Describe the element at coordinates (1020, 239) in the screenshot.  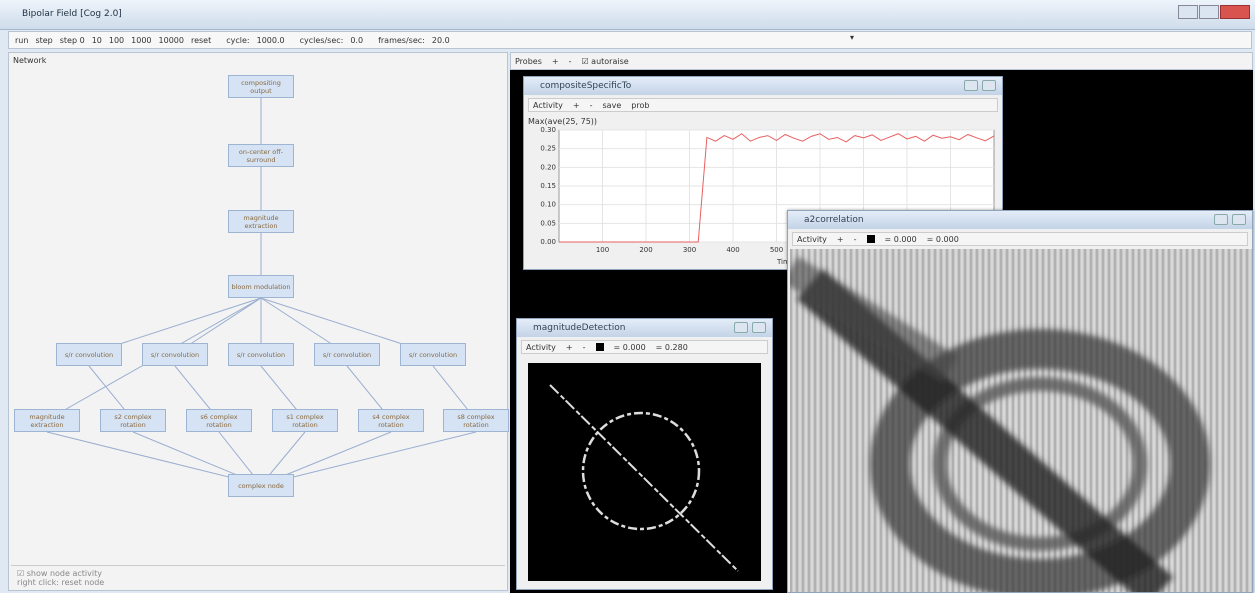
I see `probe-toolbar: Activity + - = 0.000 = 0.000` at that location.